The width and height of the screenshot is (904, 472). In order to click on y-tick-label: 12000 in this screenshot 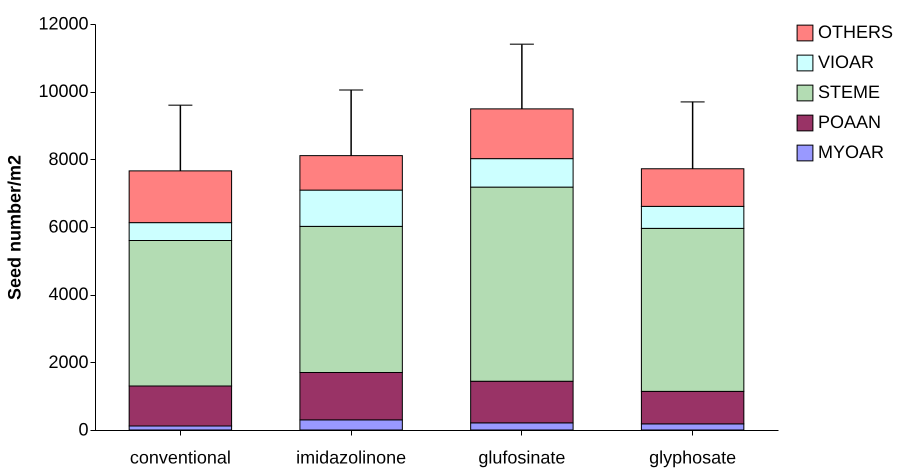, I will do `click(63, 24)`.